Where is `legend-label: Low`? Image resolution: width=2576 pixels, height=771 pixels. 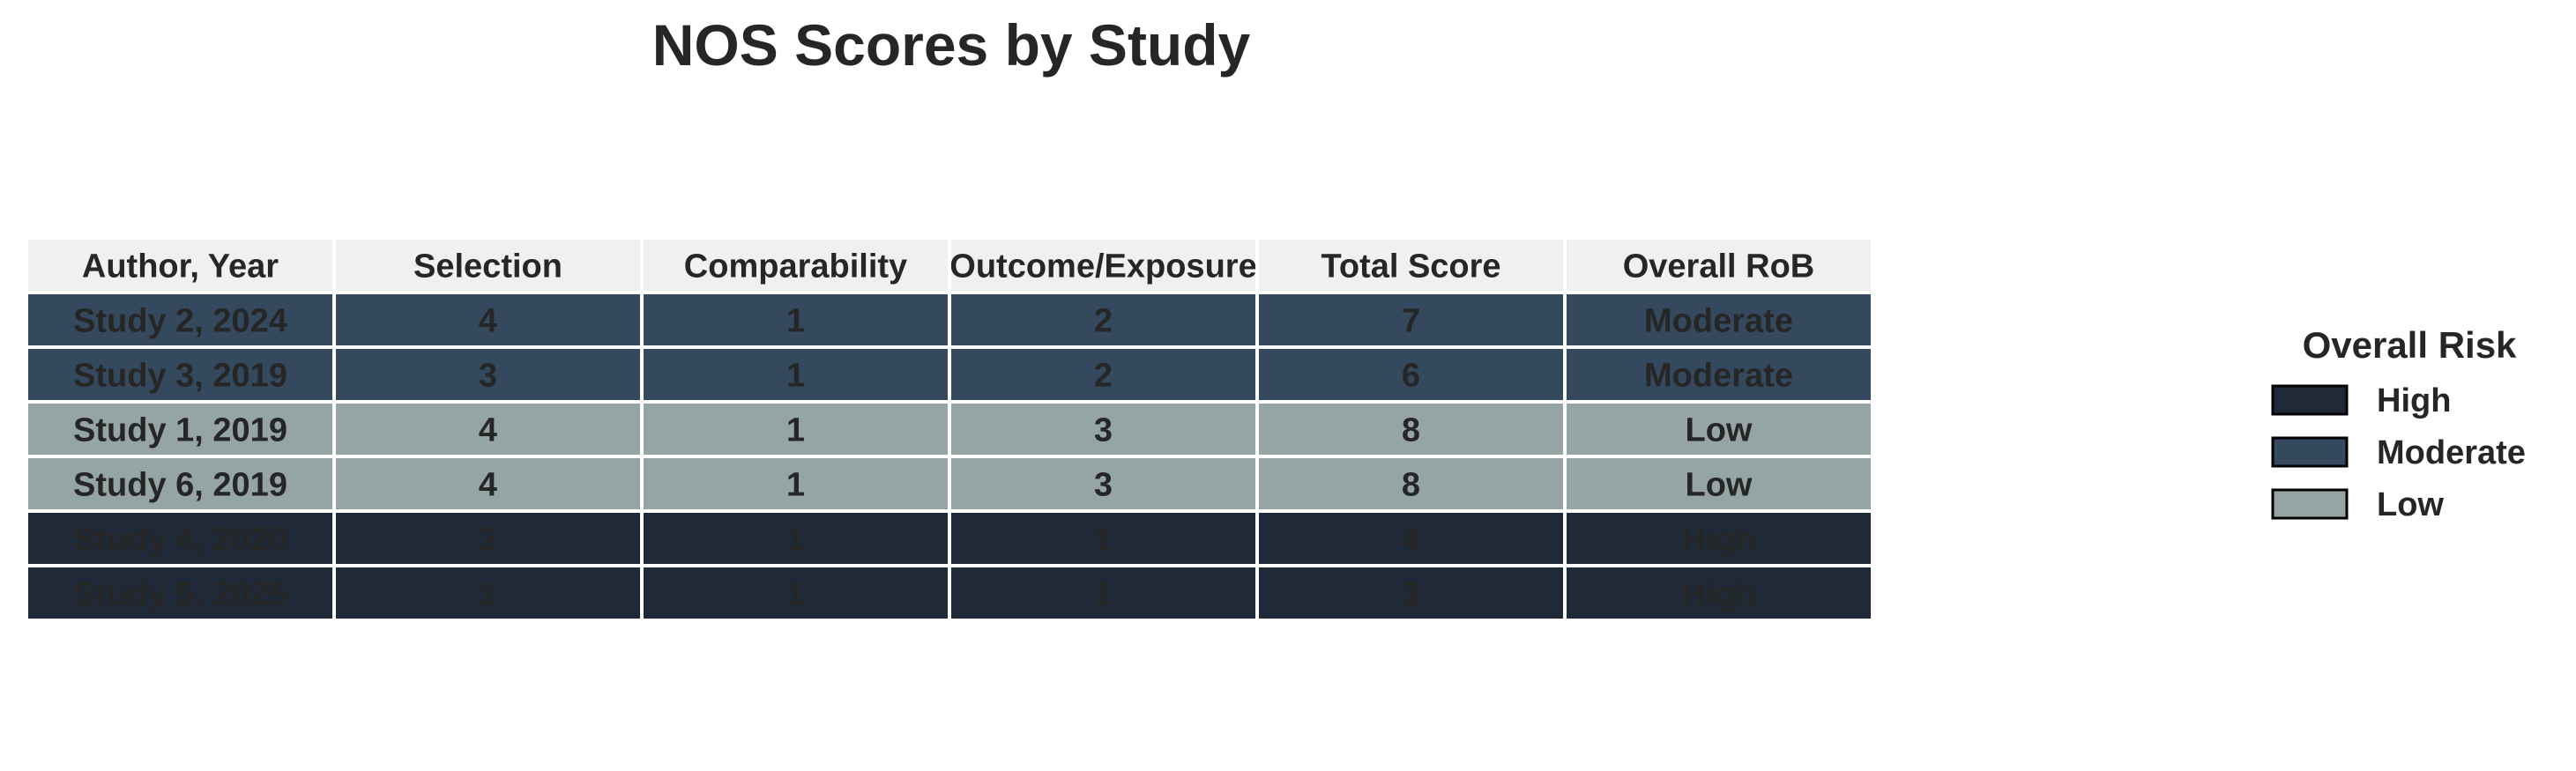
legend-label: Low is located at coordinates (2411, 504).